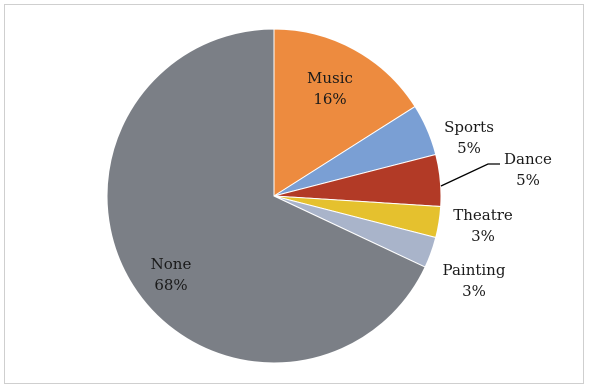 The image size is (589, 388). I want to click on leader-line-dance, so click(470, 175).